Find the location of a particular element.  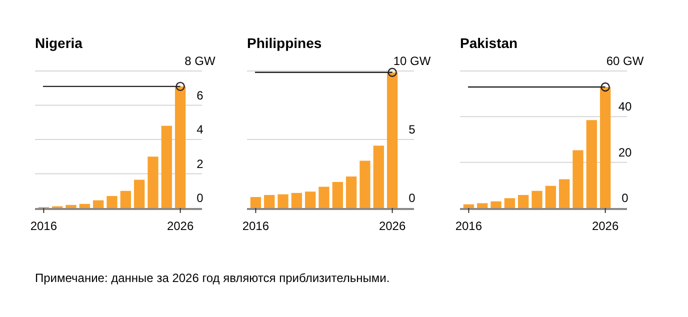

y-tick-label: 8 GW is located at coordinates (200, 61).